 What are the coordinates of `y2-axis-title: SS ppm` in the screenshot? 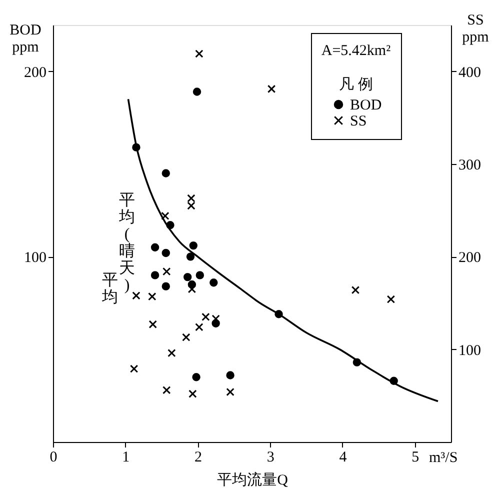 It's located at (476, 29).